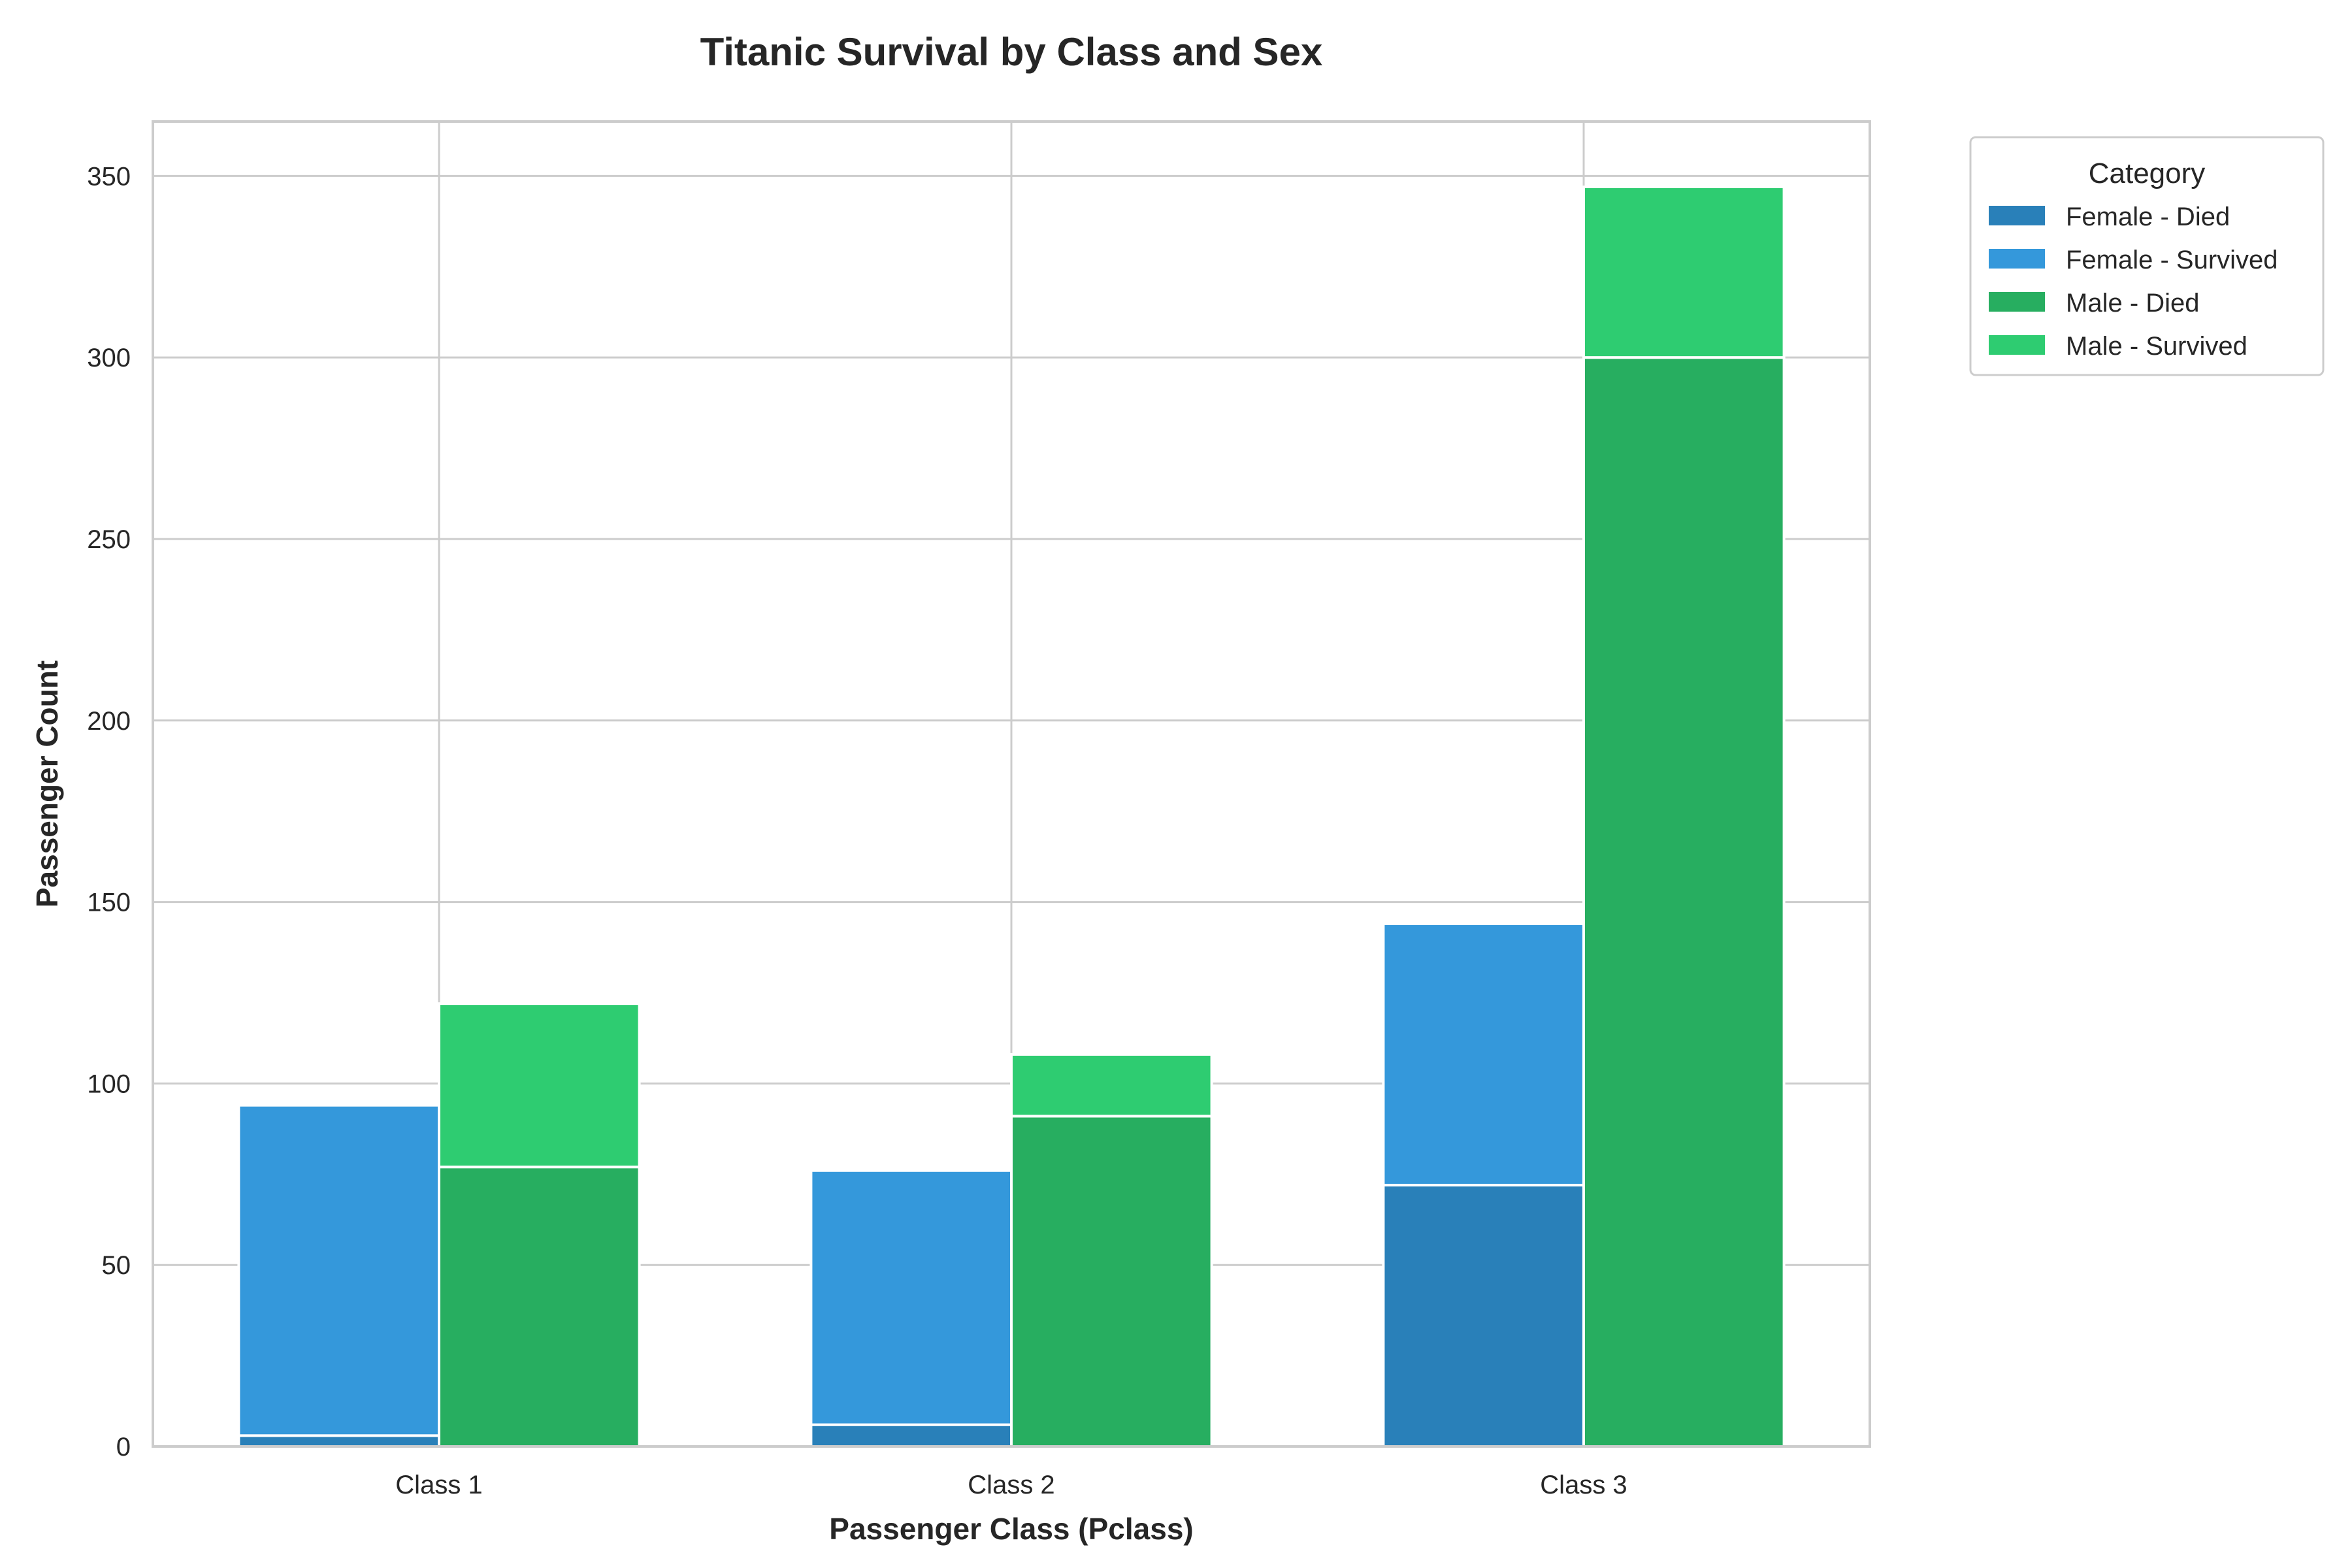  Describe the element at coordinates (2147, 173) in the screenshot. I see `legend-title: Category` at that location.